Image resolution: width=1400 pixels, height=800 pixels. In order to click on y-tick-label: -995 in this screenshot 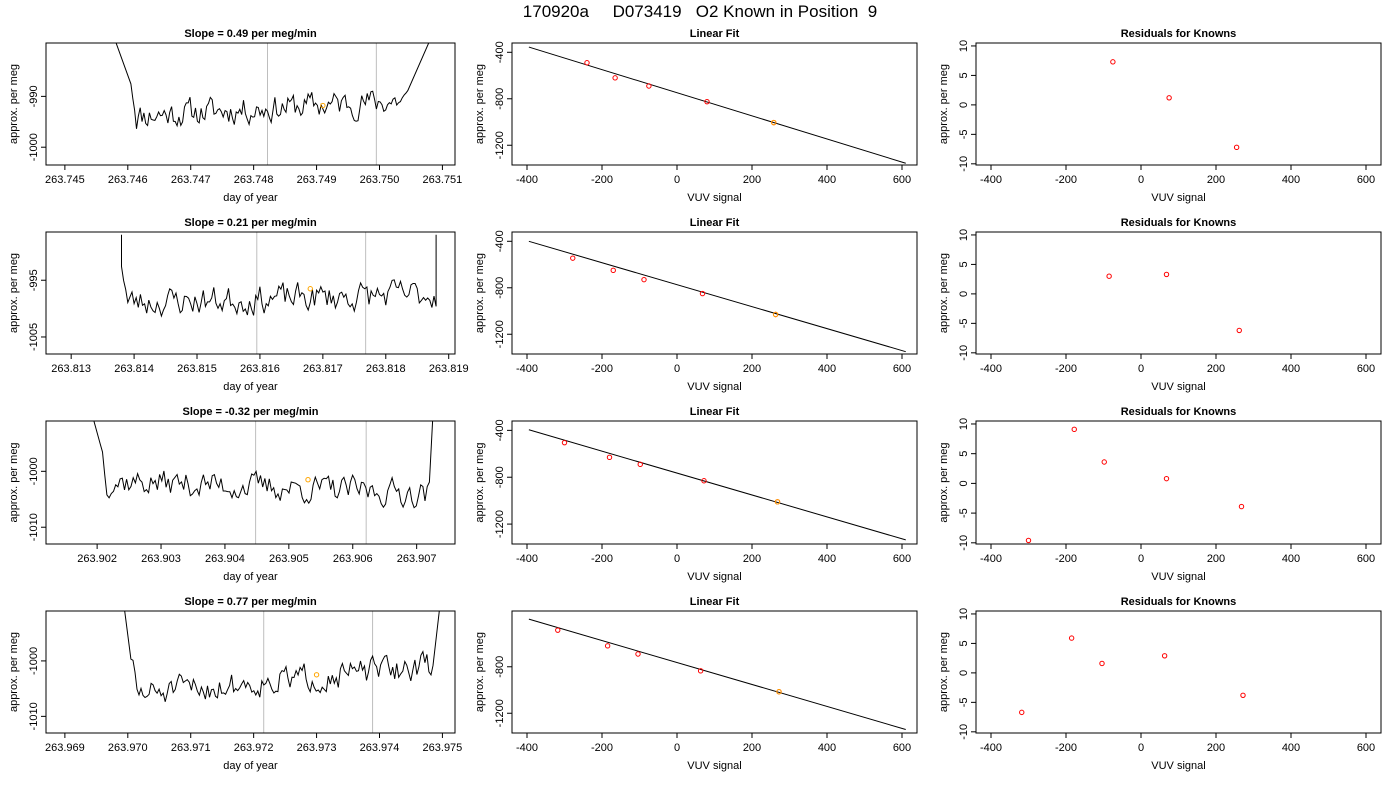, I will do `click(34, 280)`.